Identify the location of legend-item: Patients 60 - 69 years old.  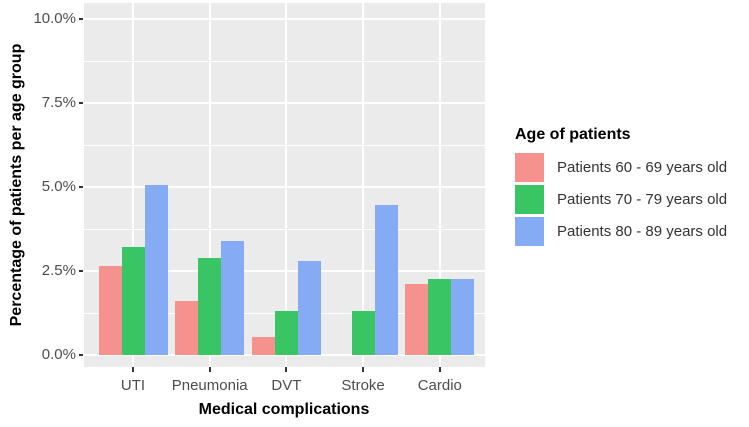
(632, 167).